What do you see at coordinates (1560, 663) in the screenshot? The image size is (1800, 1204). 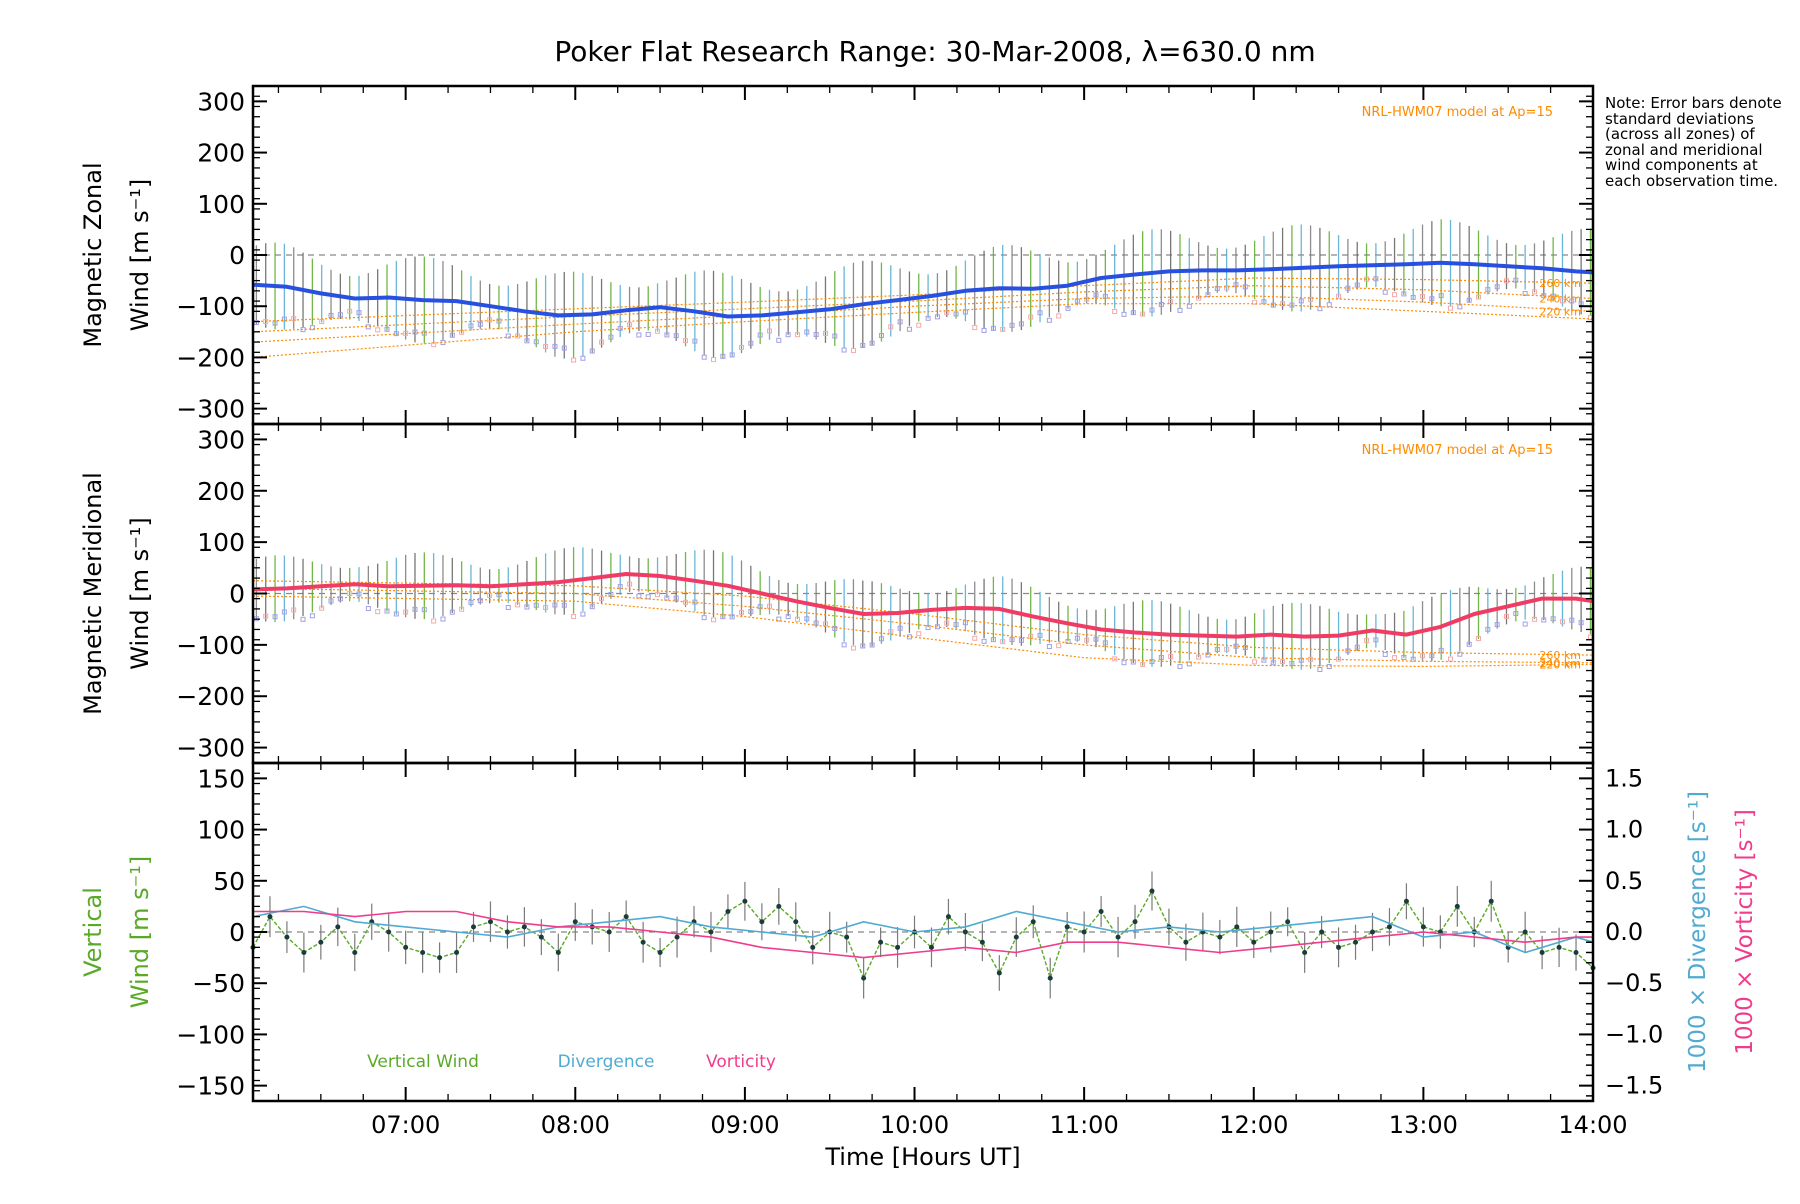 I see `model-line-label: 240 km` at bounding box center [1560, 663].